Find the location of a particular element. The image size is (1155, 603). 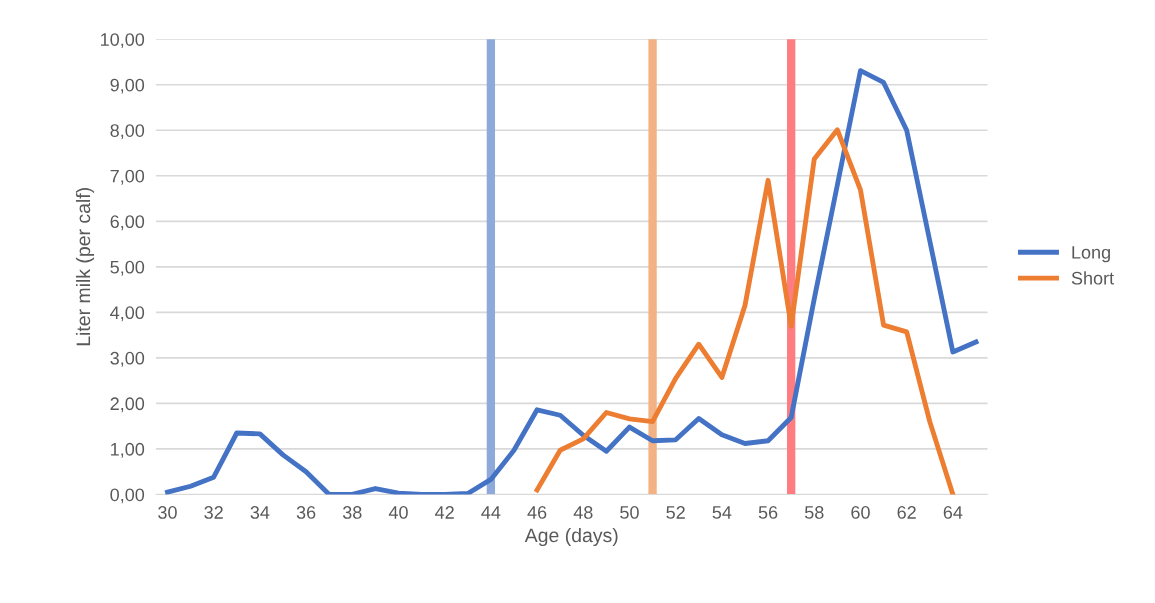

x-tick-label: 62 is located at coordinates (906, 512).